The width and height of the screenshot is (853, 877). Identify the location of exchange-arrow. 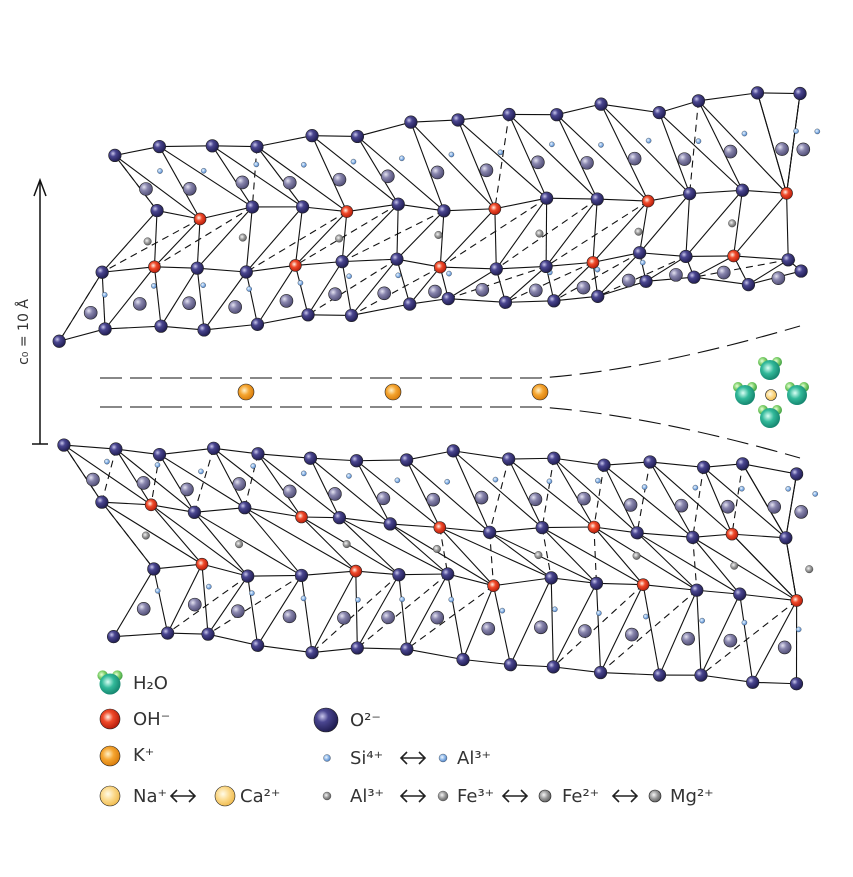
(413, 796).